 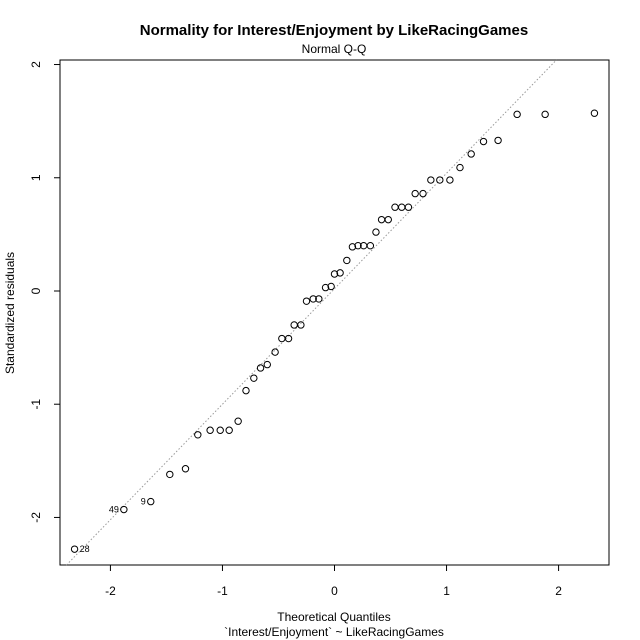 What do you see at coordinates (114, 510) in the screenshot?
I see `point-label: 49` at bounding box center [114, 510].